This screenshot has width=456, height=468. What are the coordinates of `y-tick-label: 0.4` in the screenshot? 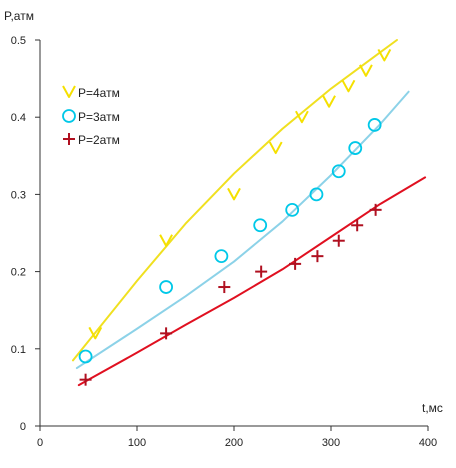 It's located at (18, 118).